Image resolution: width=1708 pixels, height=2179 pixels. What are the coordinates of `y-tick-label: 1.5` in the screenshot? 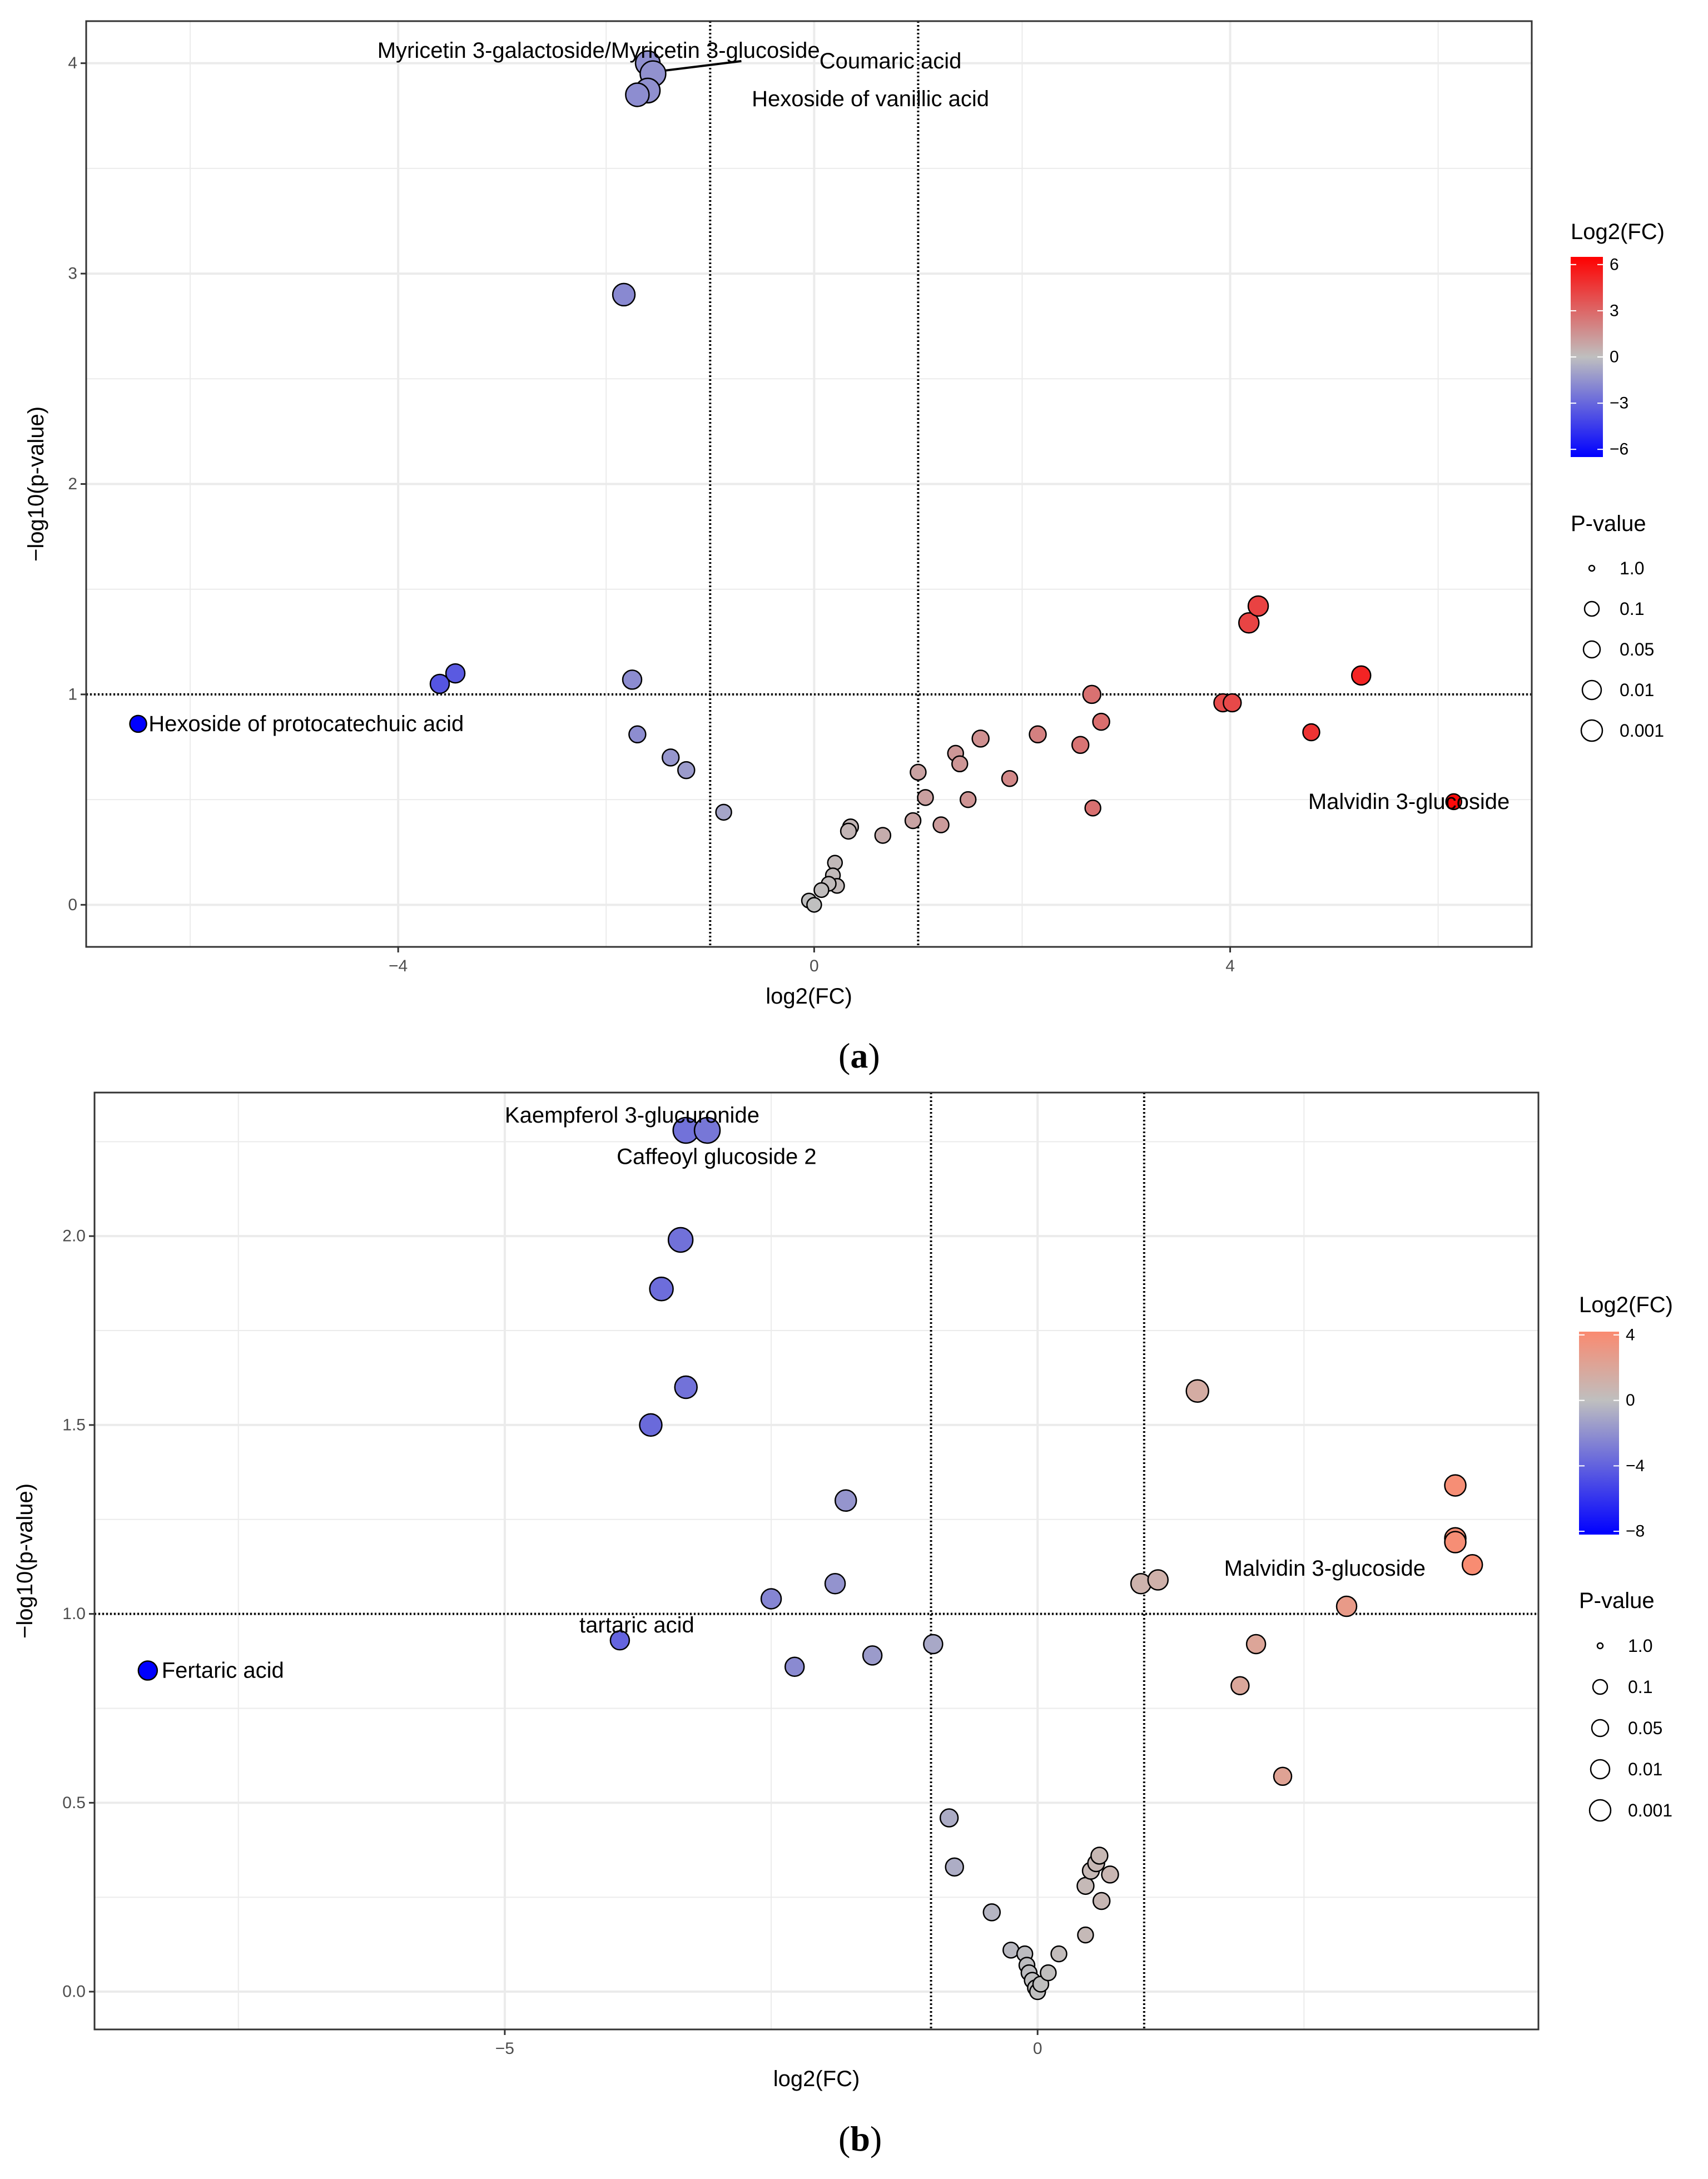 It's located at (74, 1425).